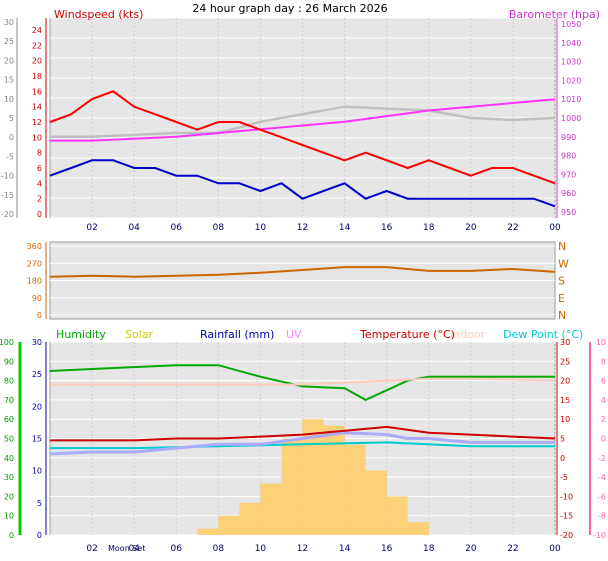  Describe the element at coordinates (34, 263) in the screenshot. I see `dir-tick-label: 270` at that location.